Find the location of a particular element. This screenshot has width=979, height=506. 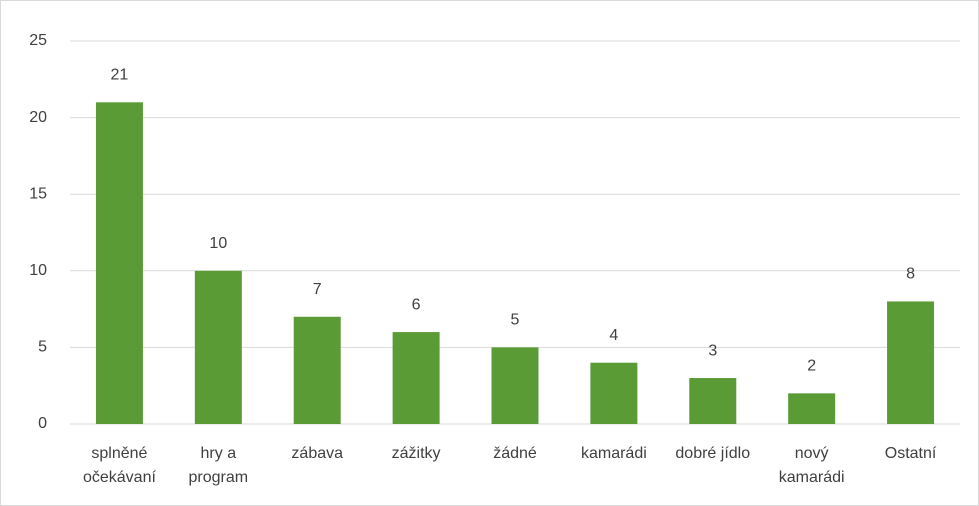

y-tick-label: 5 is located at coordinates (42, 347).